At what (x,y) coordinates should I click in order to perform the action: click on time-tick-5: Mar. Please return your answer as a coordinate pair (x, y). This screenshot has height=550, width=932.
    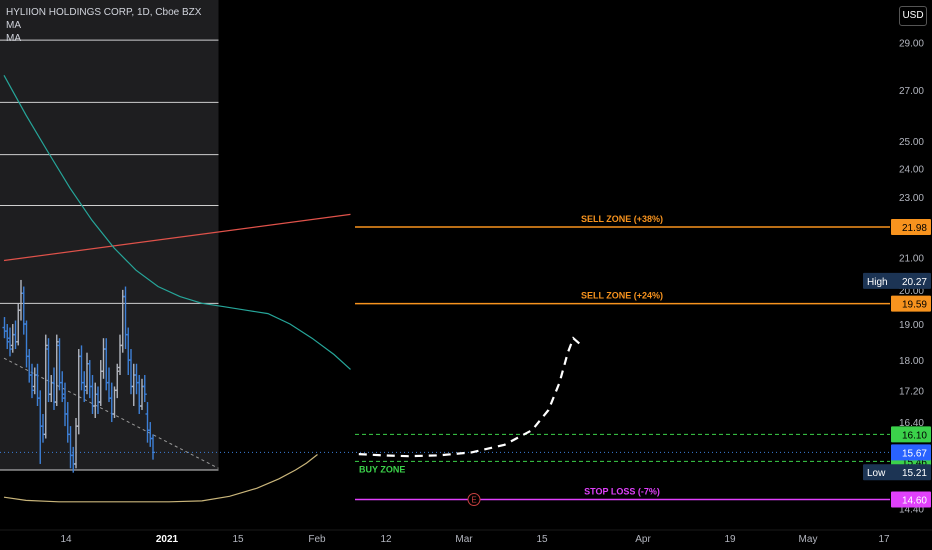
    Looking at the image, I should click on (464, 539).